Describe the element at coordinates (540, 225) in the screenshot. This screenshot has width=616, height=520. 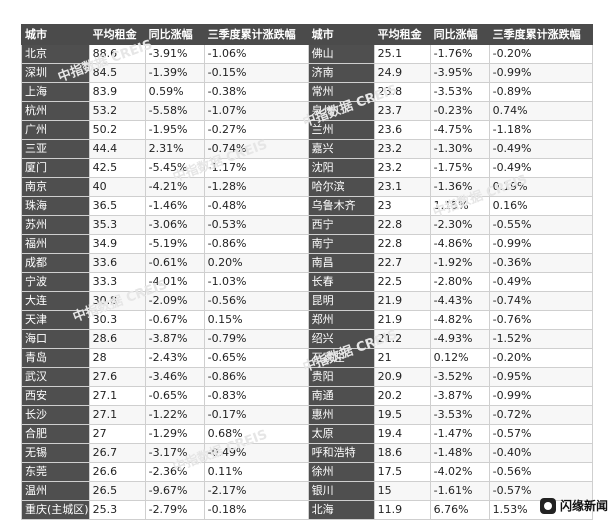
I see `q3-cumulative-cell: -0.55%` at that location.